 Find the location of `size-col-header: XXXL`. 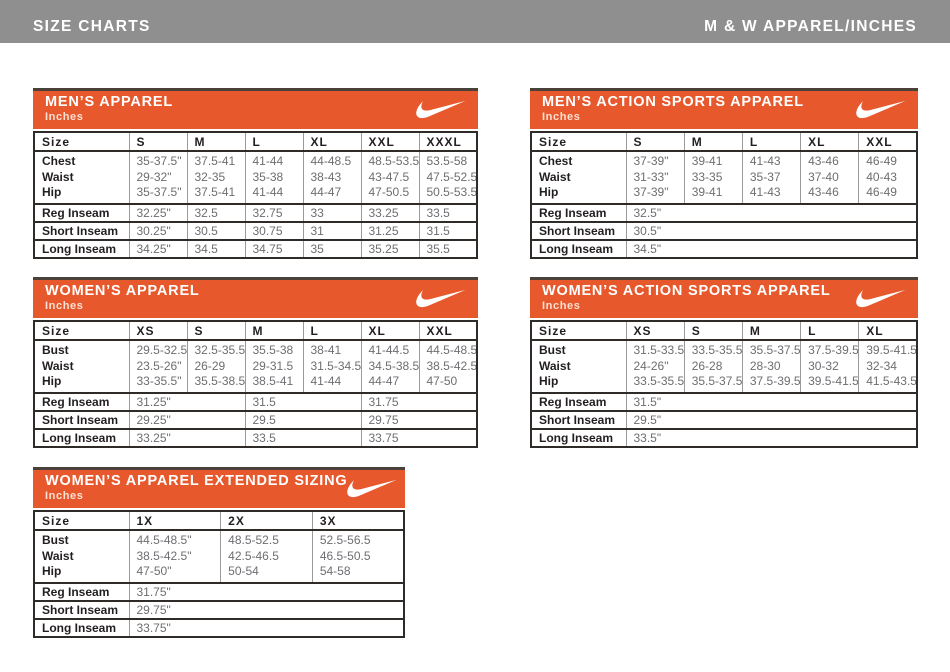

size-col-header: XXXL is located at coordinates (447, 141).